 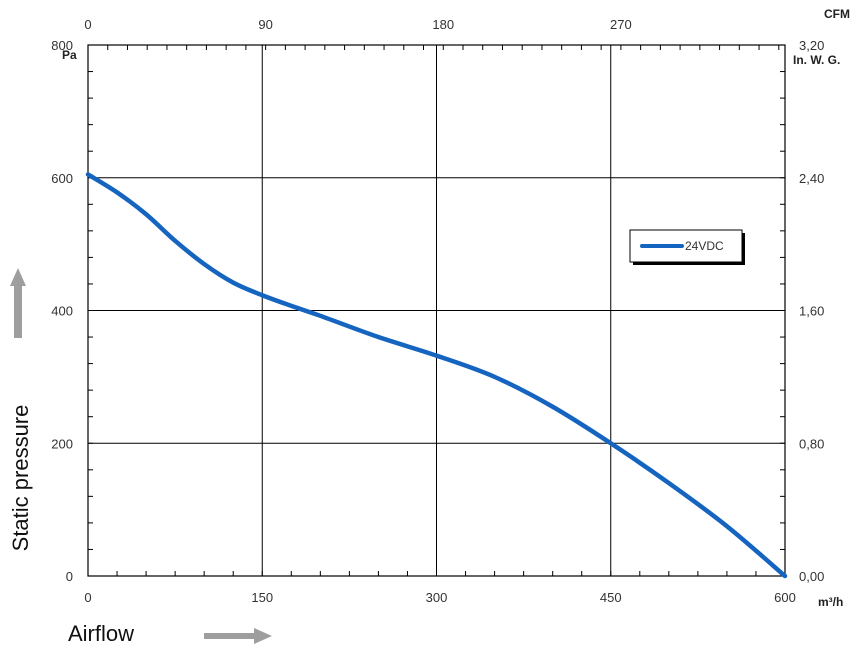 What do you see at coordinates (811, 178) in the screenshot?
I see `y2-tick-label: 2,40` at bounding box center [811, 178].